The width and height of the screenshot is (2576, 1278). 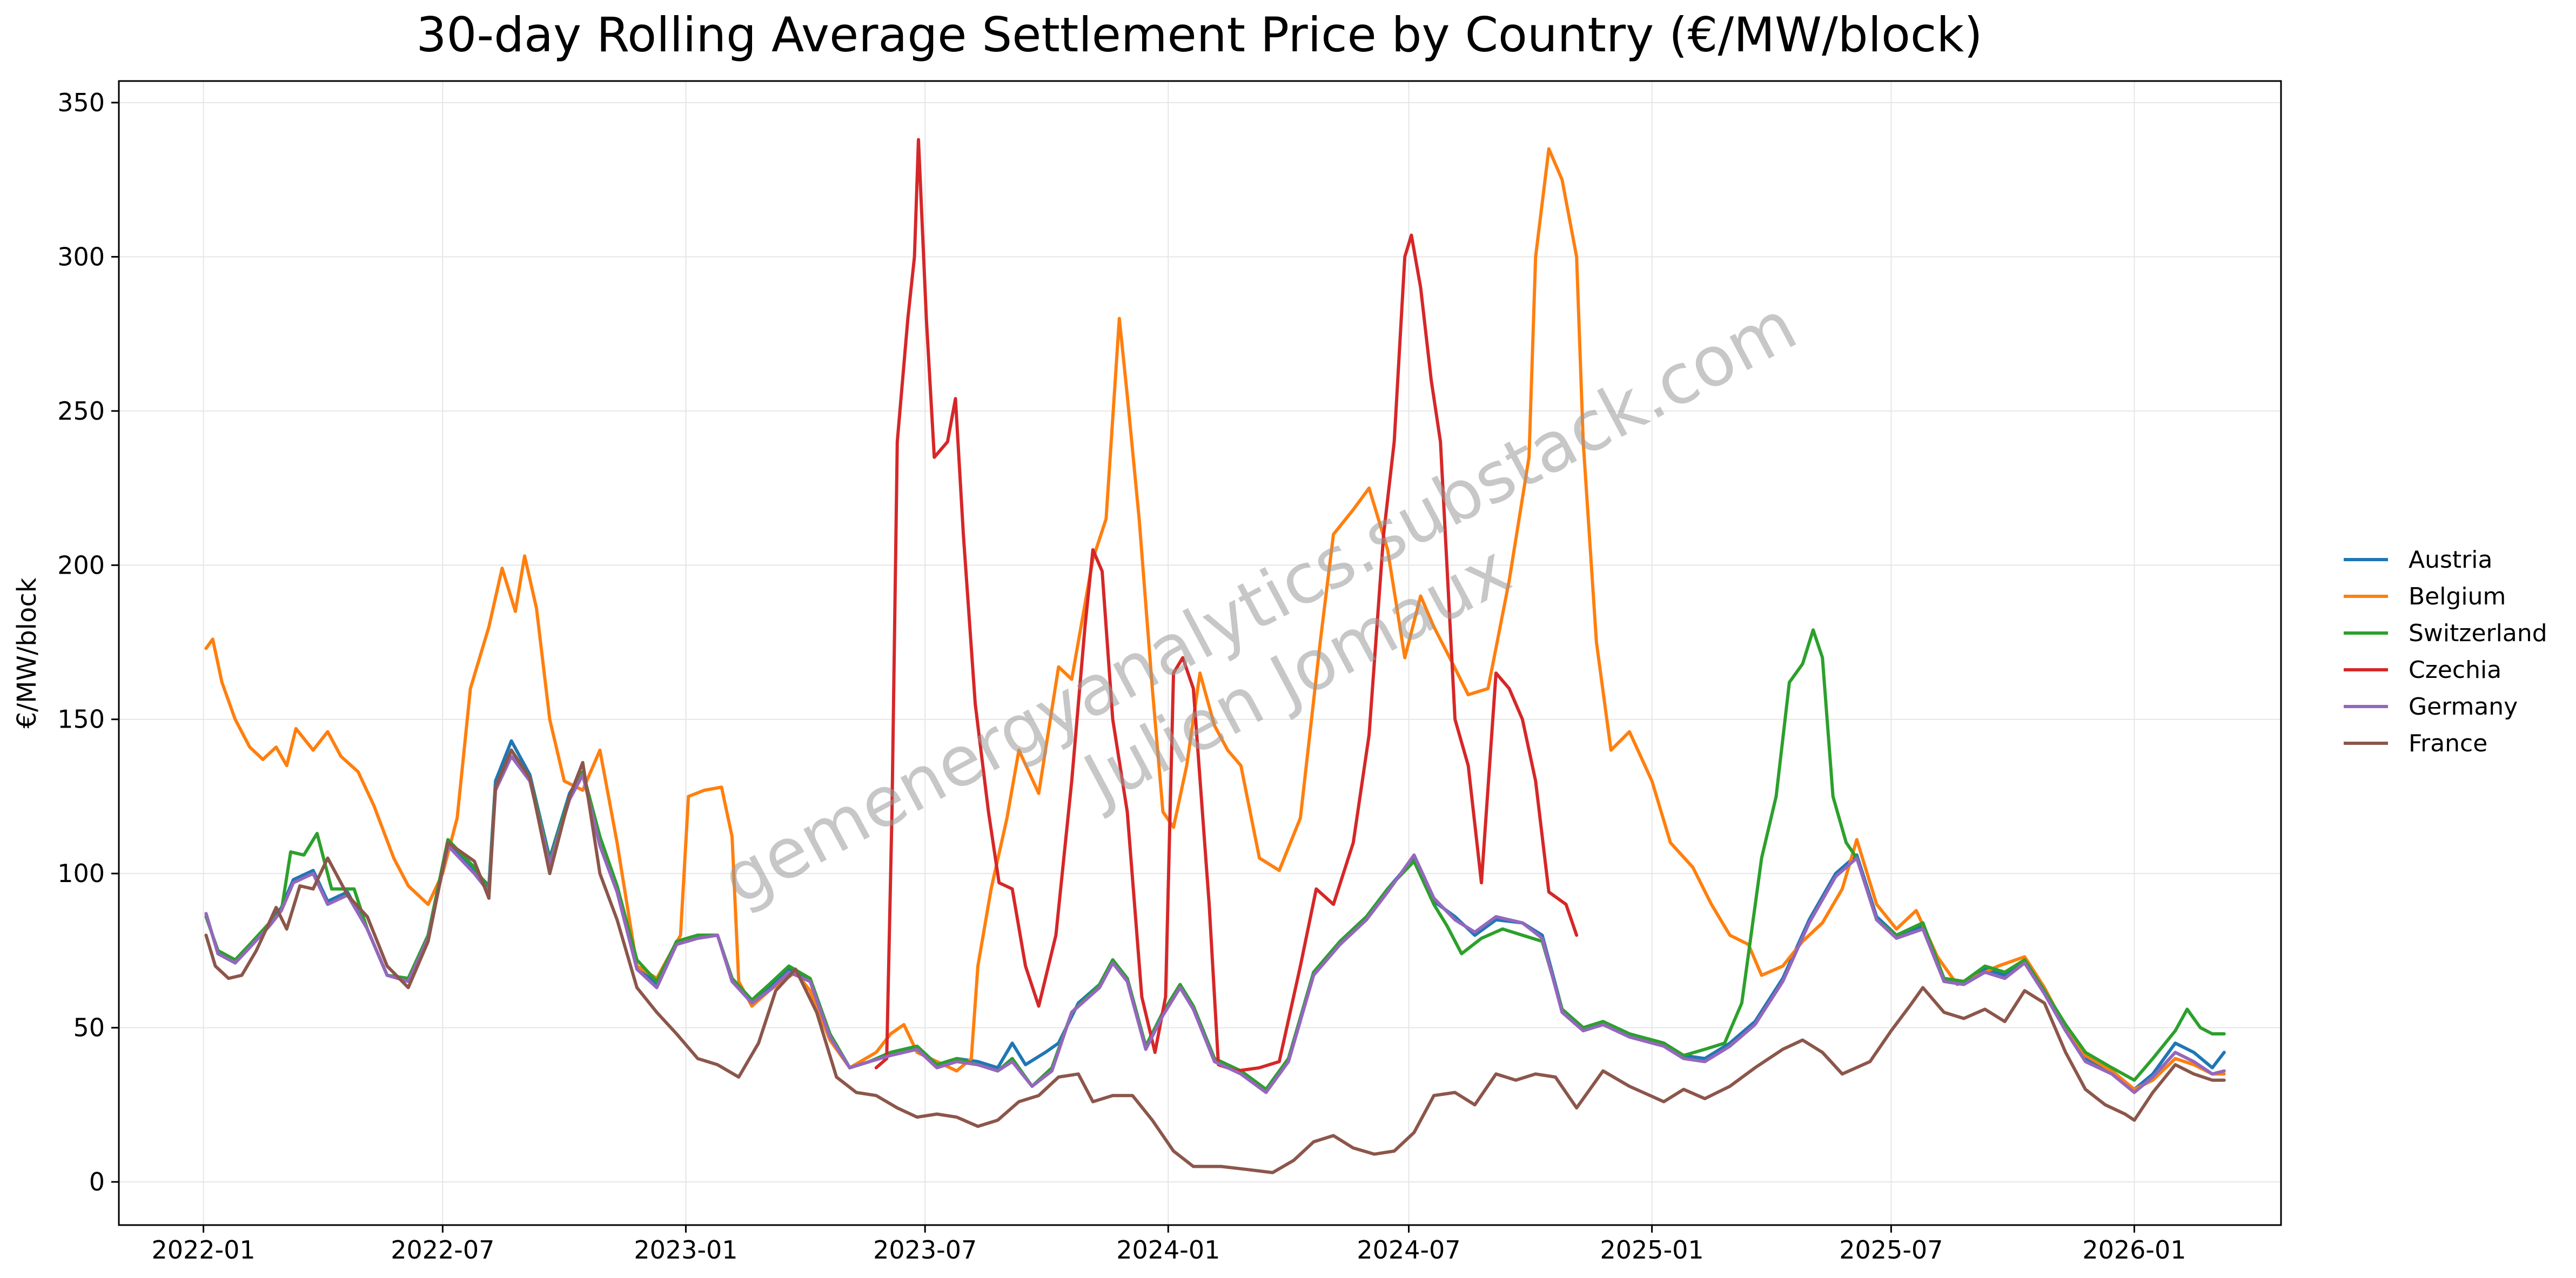 What do you see at coordinates (1168, 1249) in the screenshot?
I see `x-tick-label: 2024-01` at bounding box center [1168, 1249].